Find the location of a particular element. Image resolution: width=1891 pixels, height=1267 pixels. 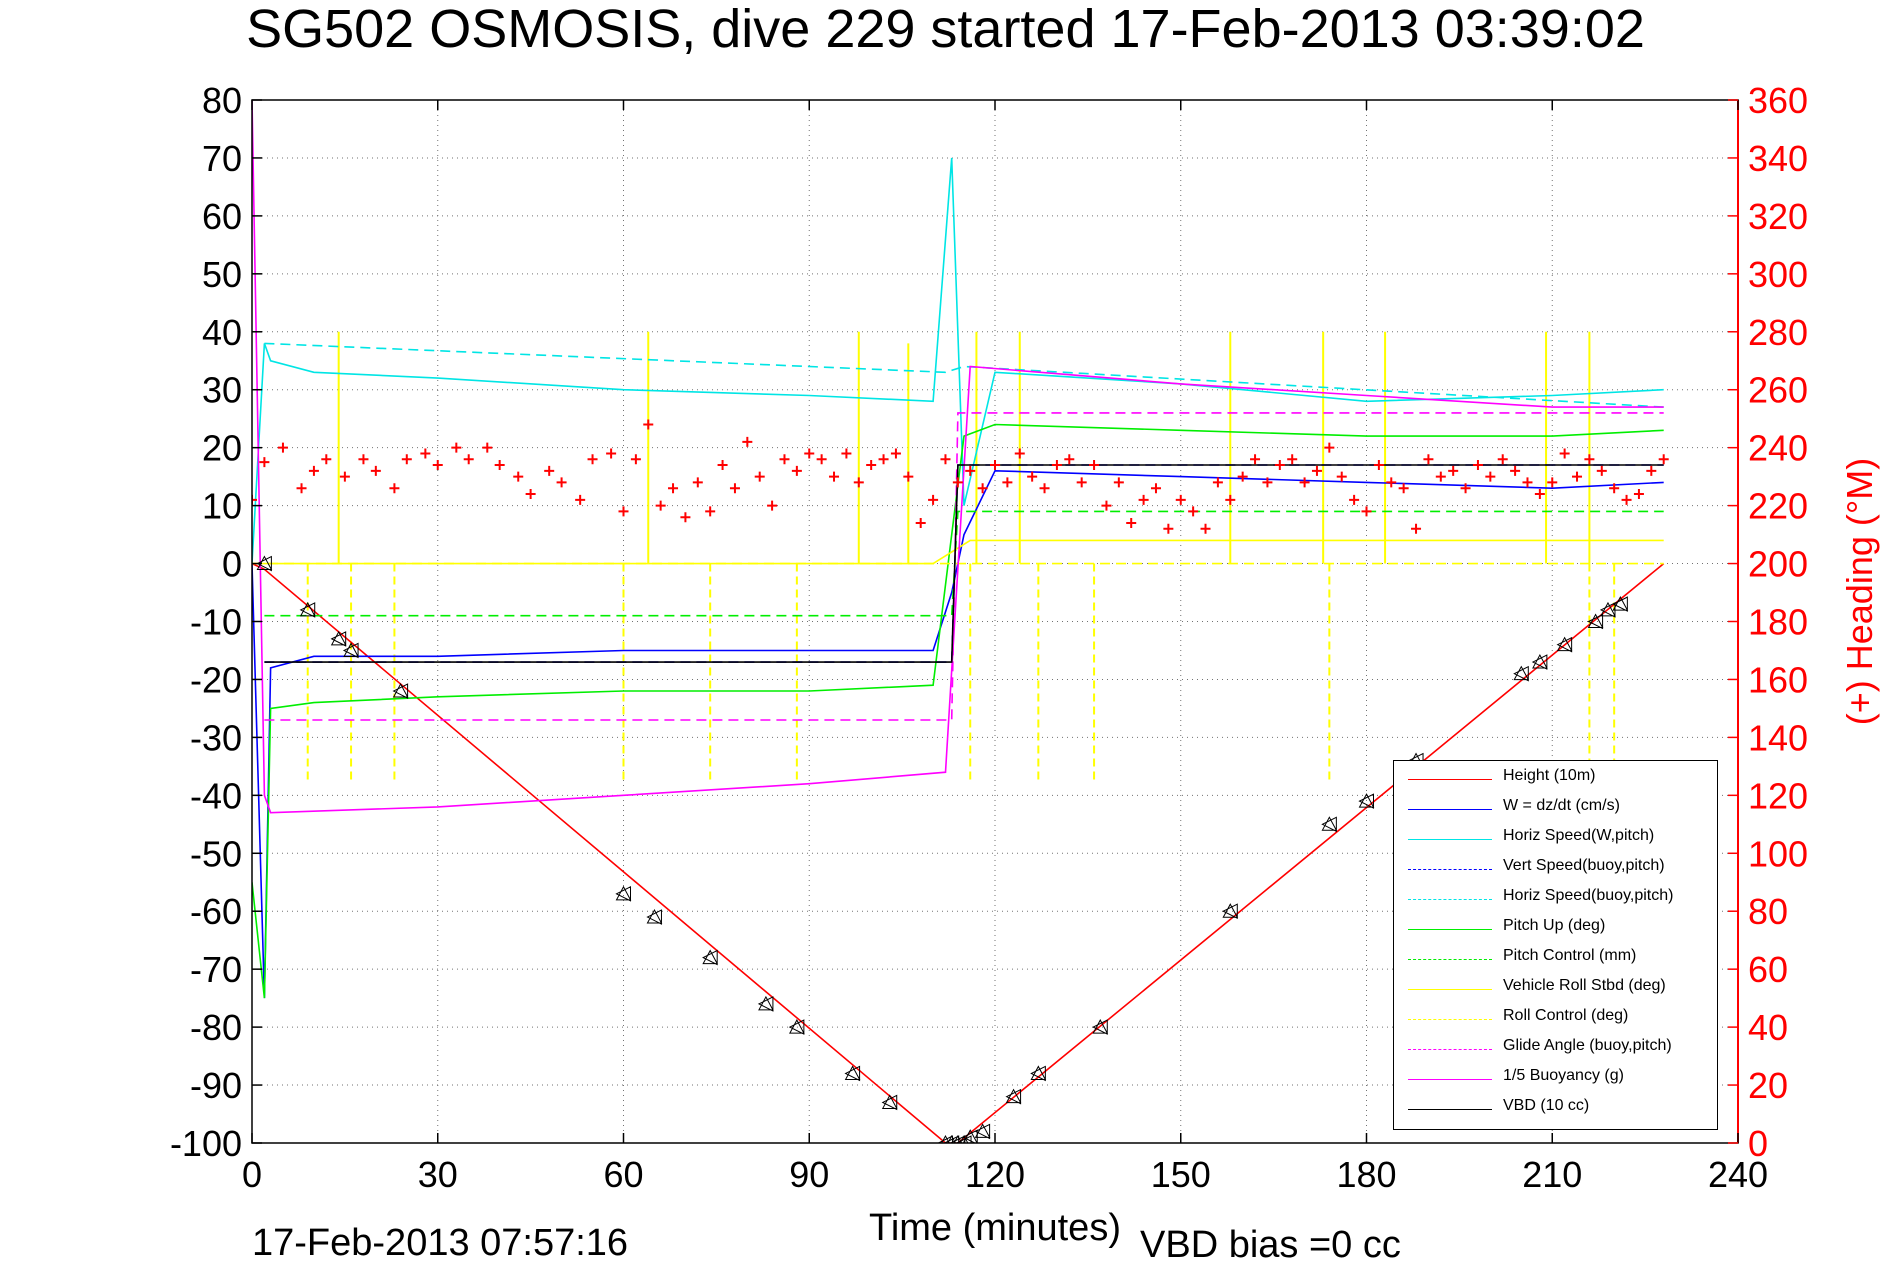

x-tick-label: 60 is located at coordinates (623, 1174).